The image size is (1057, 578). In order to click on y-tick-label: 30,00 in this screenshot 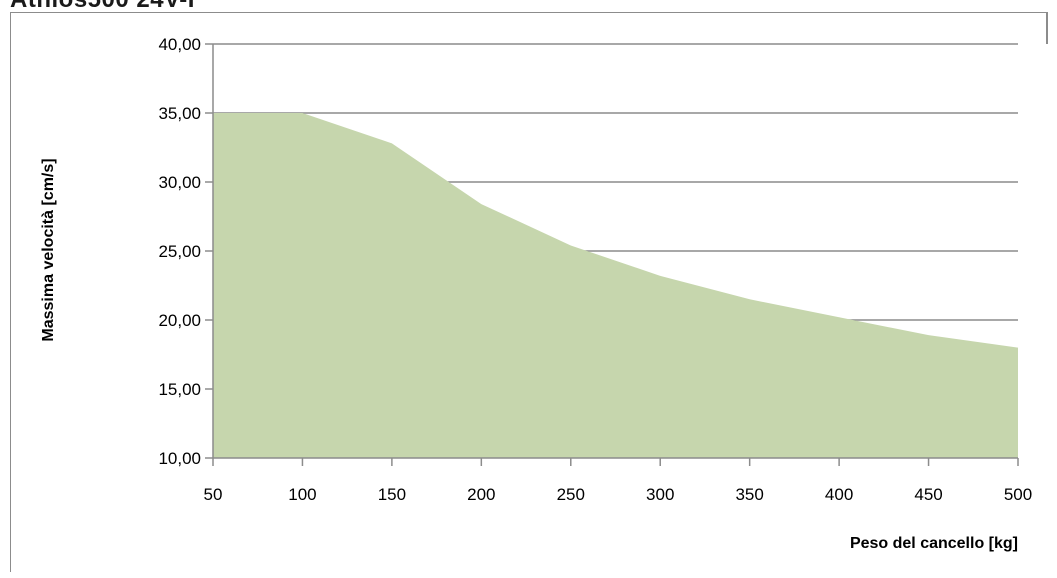, I will do `click(179, 182)`.